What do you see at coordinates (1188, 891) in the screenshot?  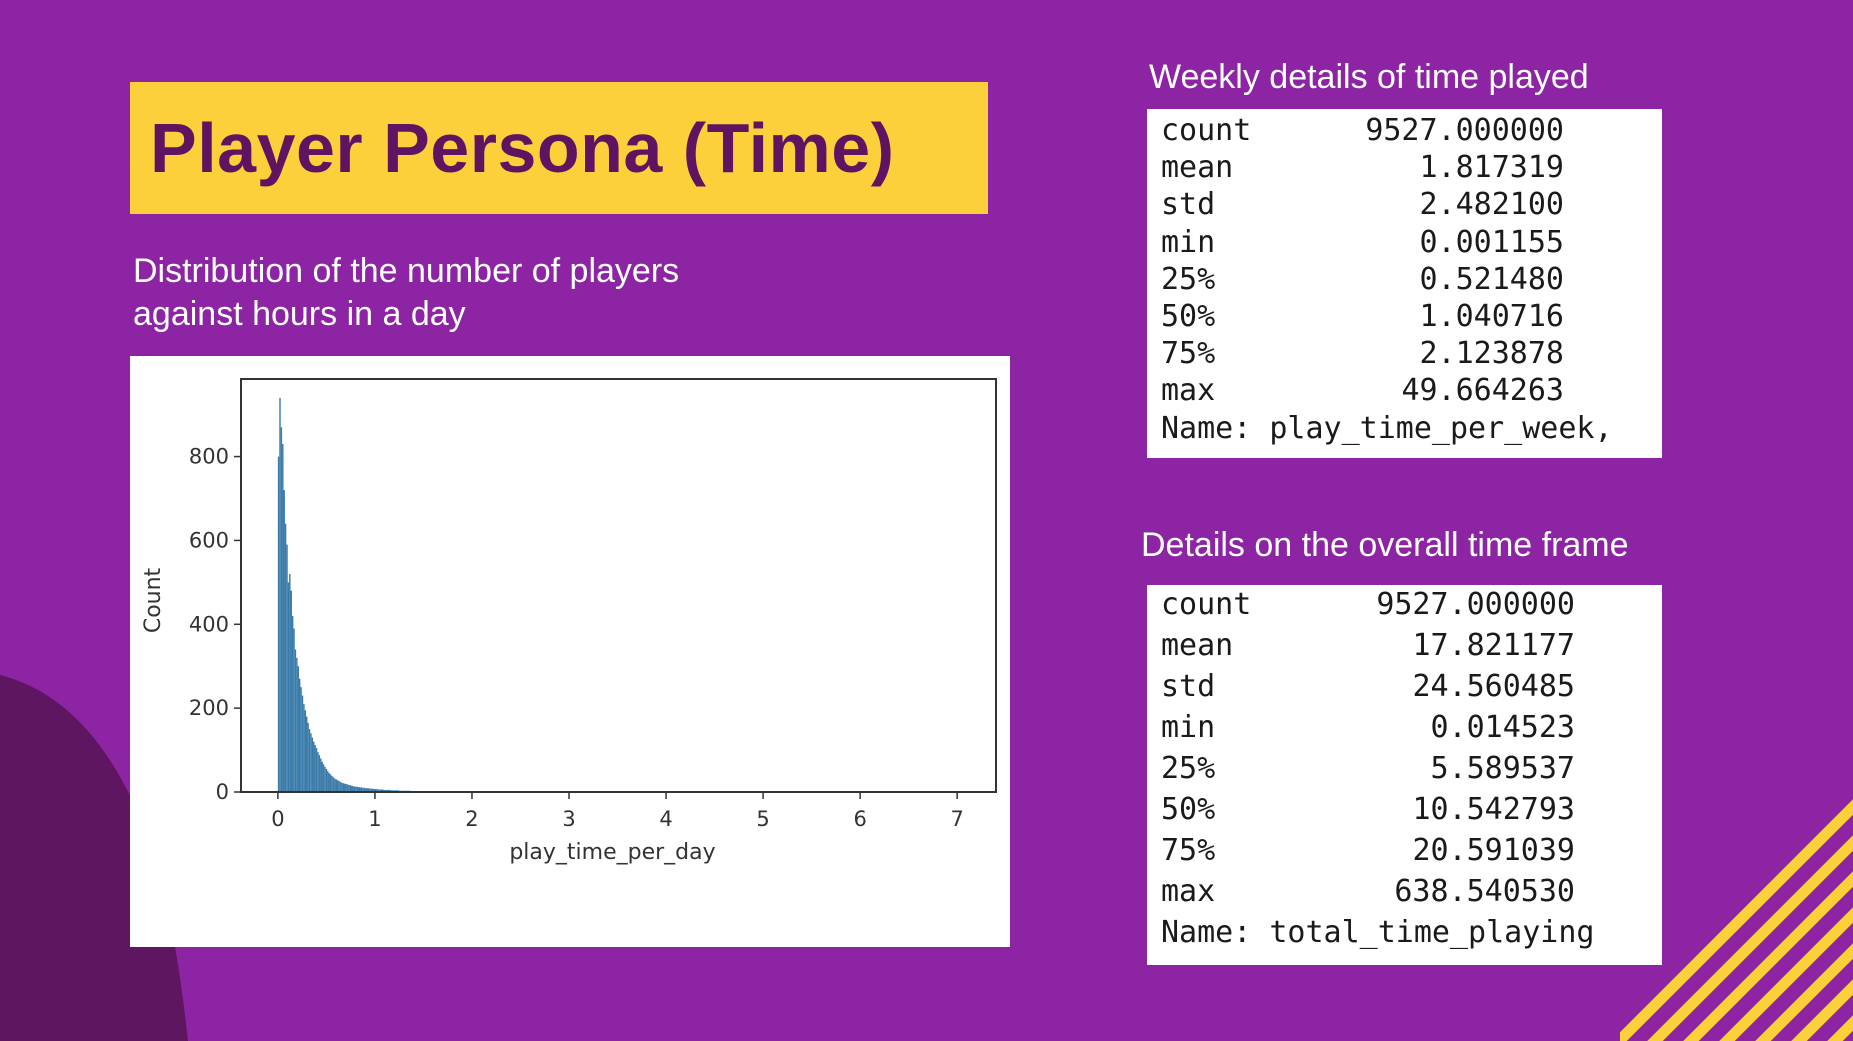 I see `stats-key: max` at bounding box center [1188, 891].